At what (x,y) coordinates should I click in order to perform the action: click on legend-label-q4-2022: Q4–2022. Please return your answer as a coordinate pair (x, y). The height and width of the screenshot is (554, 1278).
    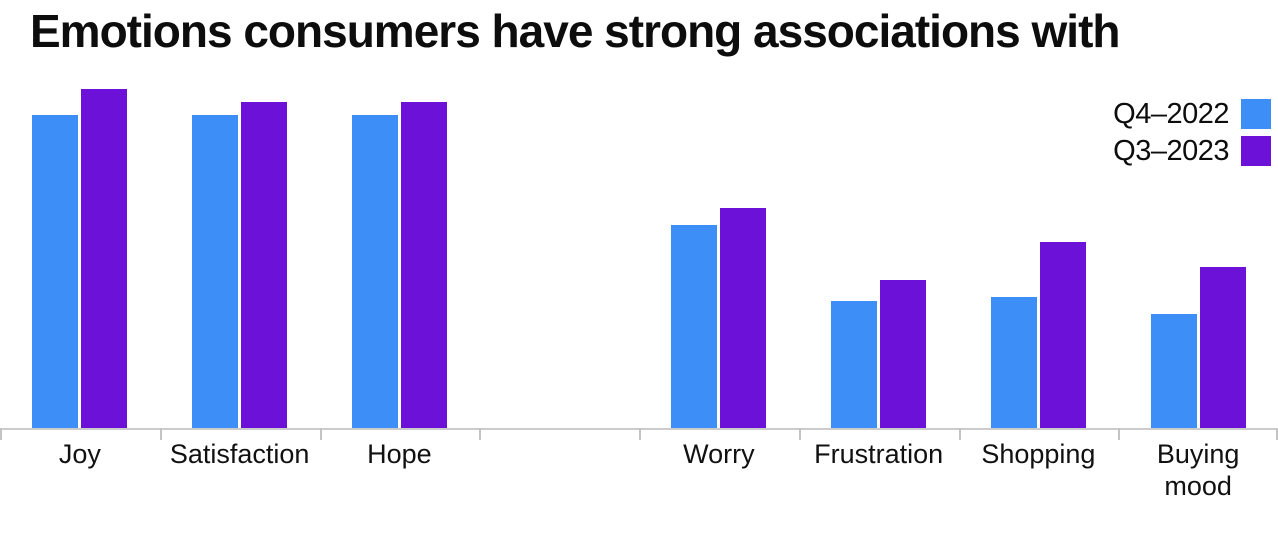
    Looking at the image, I should click on (1171, 114).